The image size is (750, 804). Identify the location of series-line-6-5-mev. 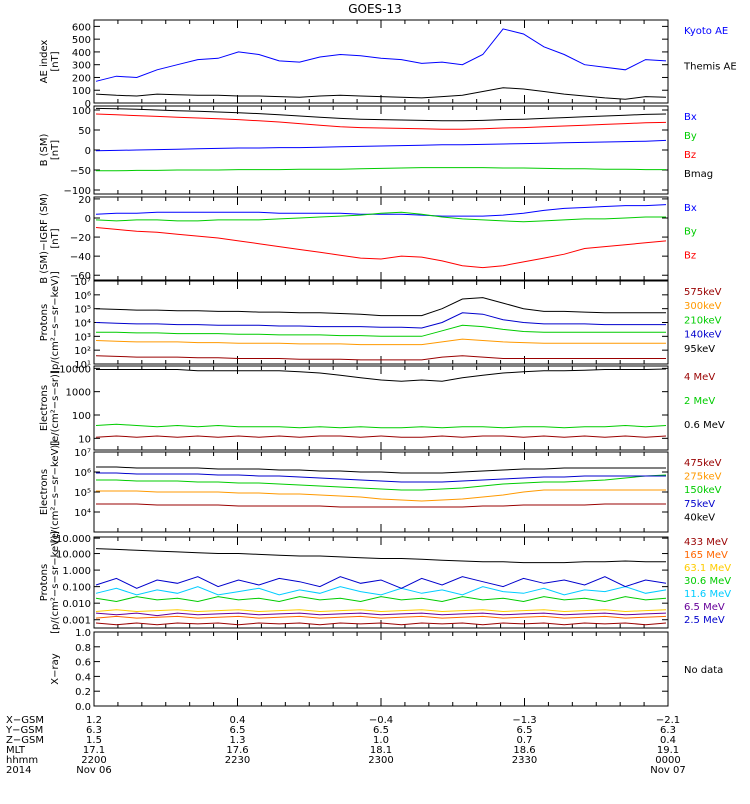
(381, 614).